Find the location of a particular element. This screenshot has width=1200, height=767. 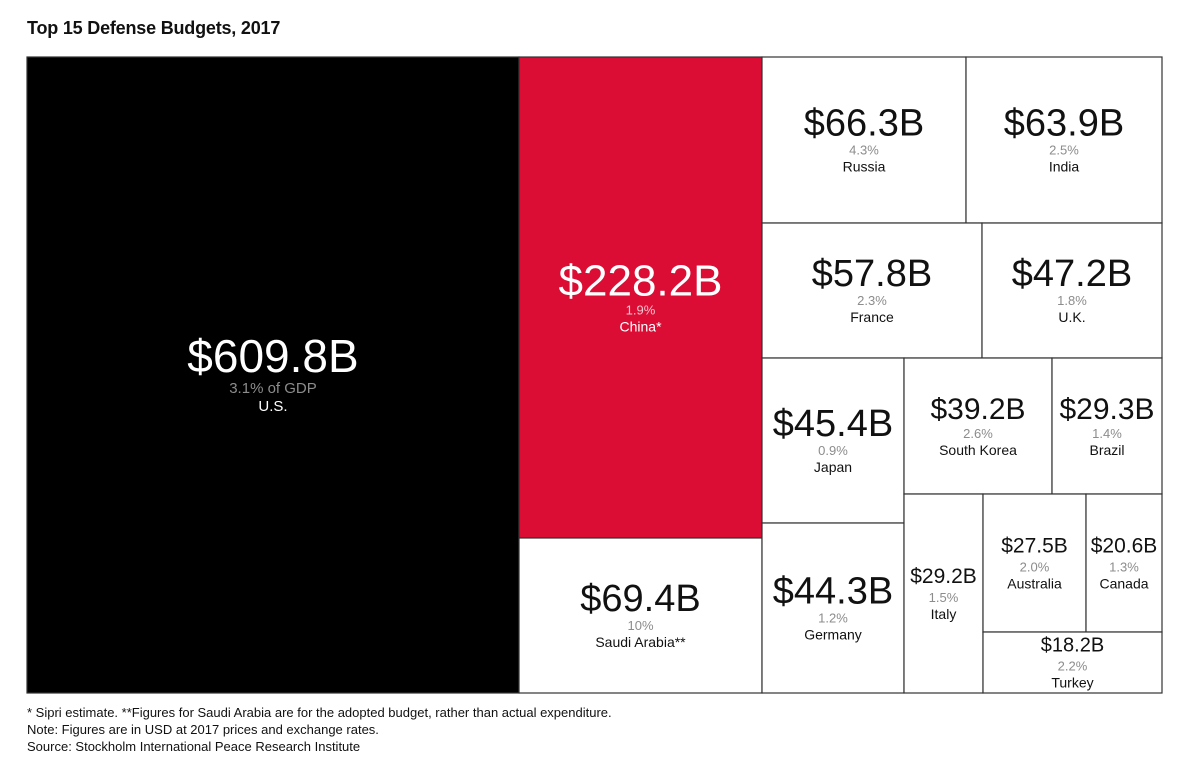

cell-rect-australia is located at coordinates (1034, 563).